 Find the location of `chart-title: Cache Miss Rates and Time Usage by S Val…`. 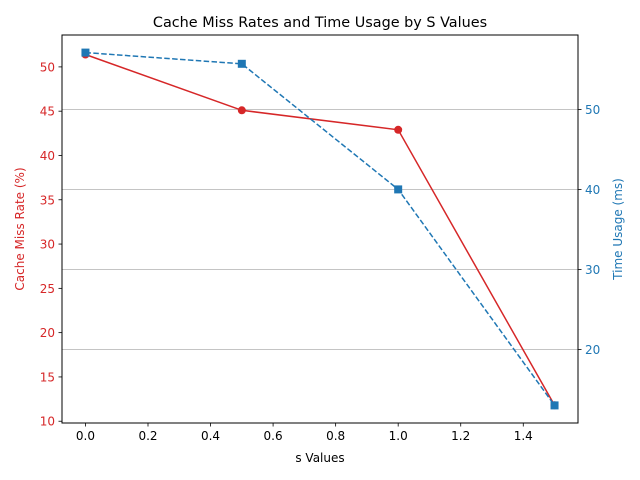

chart-title: Cache Miss Rates and Time Usage by S Val… is located at coordinates (320, 23).